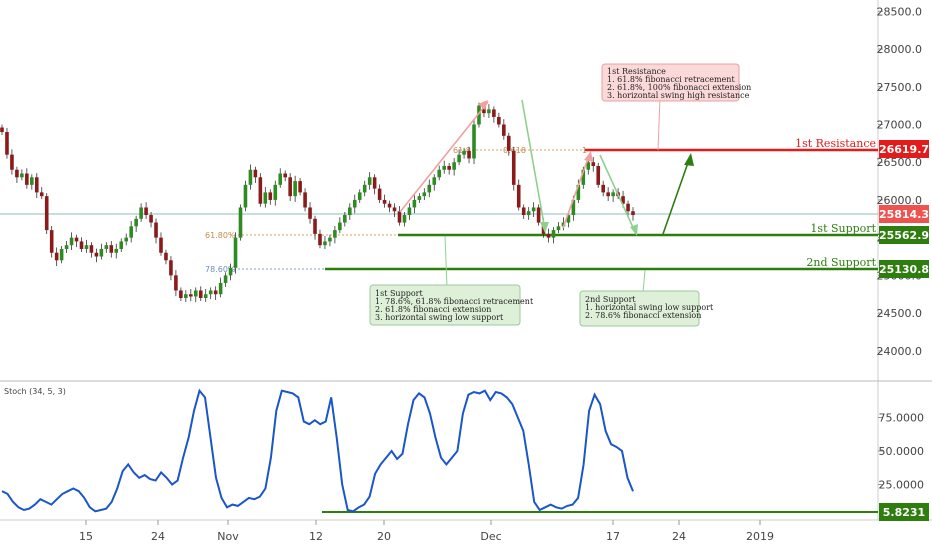  I want to click on support-1-price-tag-bg, so click(904, 235).